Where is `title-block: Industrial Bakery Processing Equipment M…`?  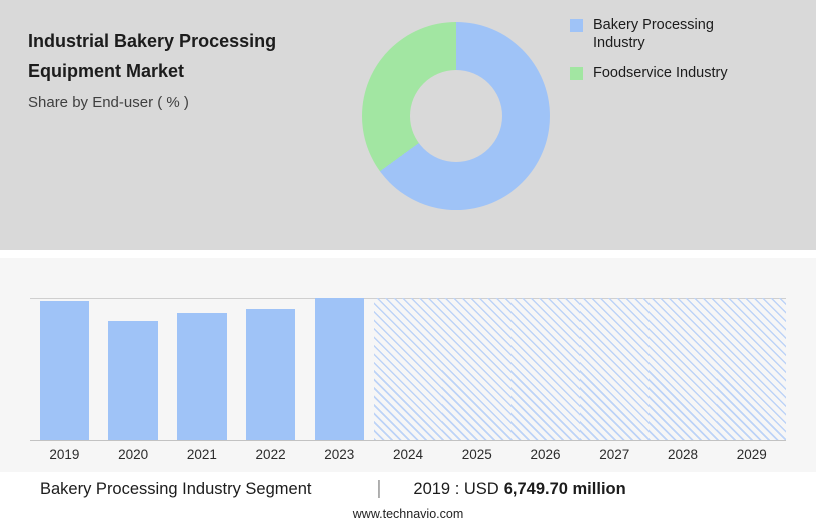 title-block: Industrial Bakery Processing Equipment M… is located at coordinates (152, 68).